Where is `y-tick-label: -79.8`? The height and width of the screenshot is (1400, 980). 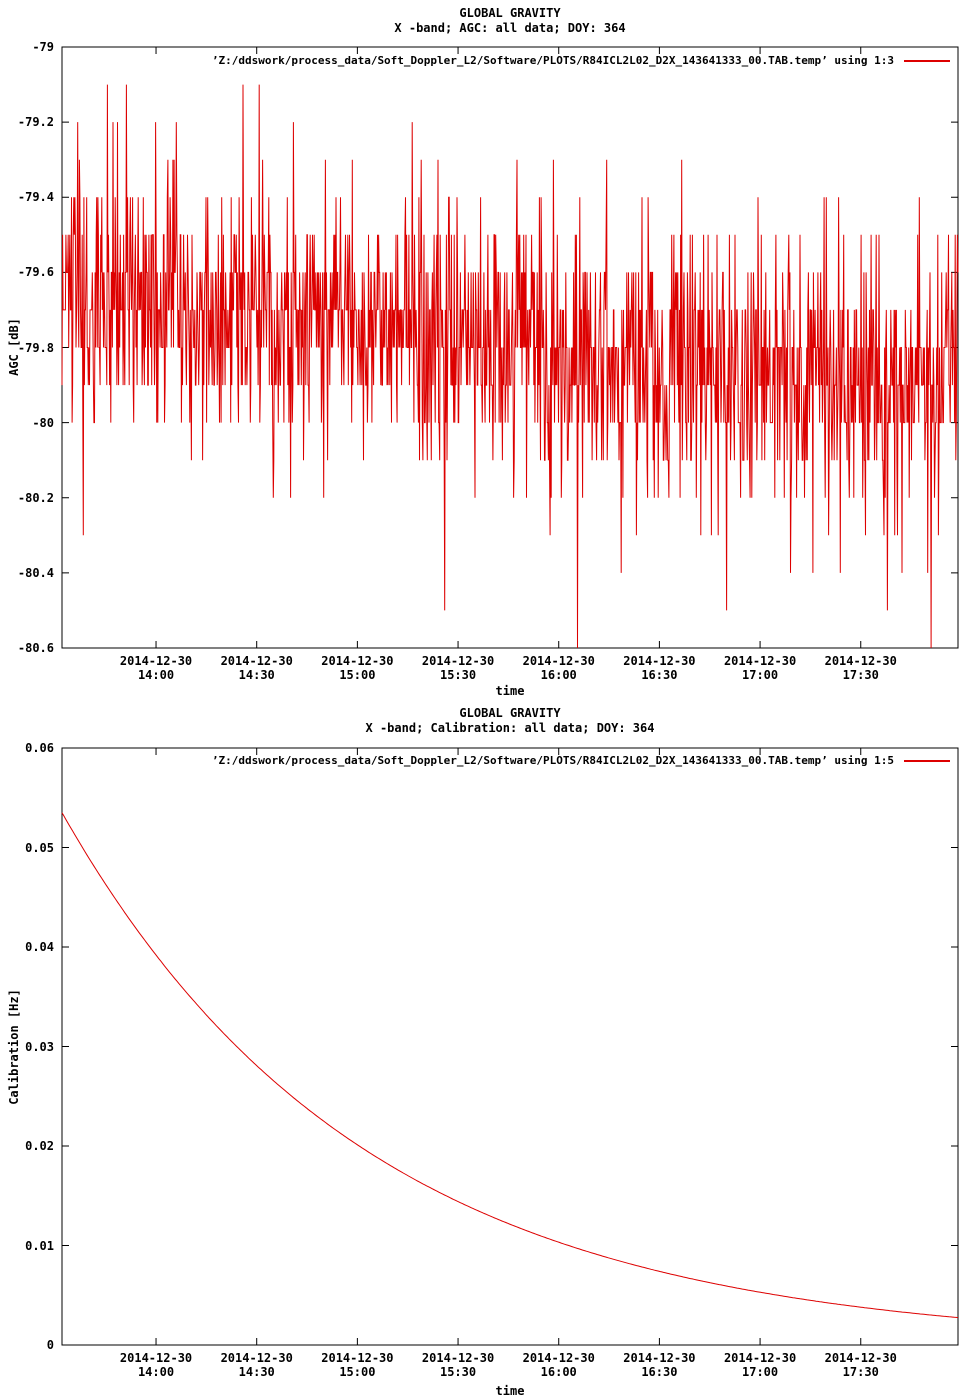 y-tick-label: -79.8 is located at coordinates (35, 347).